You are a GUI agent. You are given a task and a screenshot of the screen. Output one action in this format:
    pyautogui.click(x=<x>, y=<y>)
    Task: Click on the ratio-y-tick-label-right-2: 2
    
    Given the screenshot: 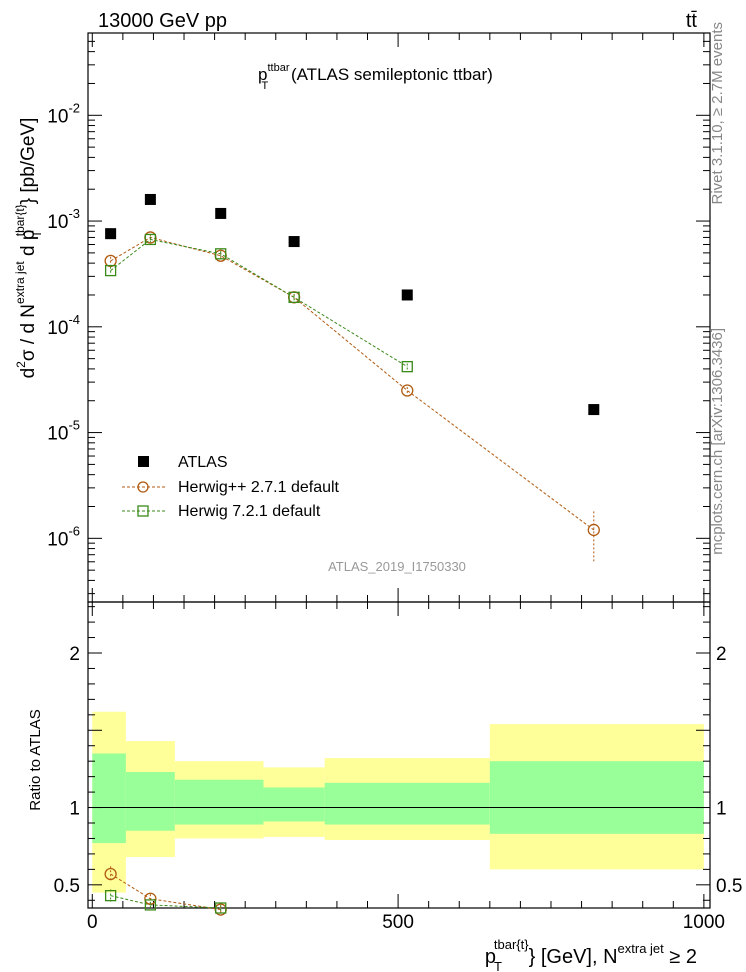 What is the action you would take?
    pyautogui.click(x=721, y=654)
    